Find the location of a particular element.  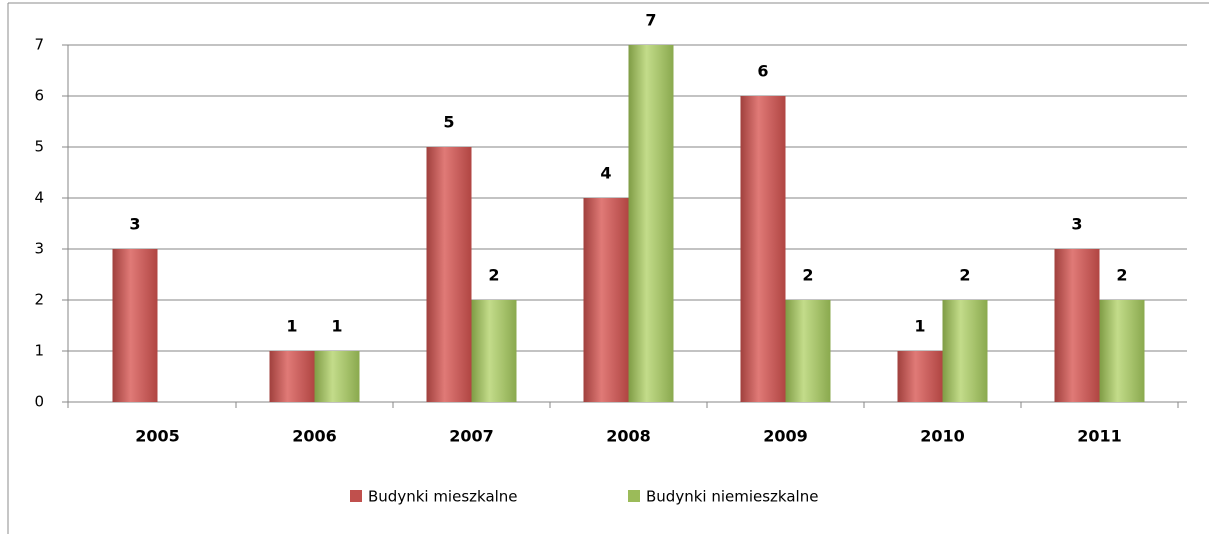

x-tick-label: 2006 is located at coordinates (314, 436).